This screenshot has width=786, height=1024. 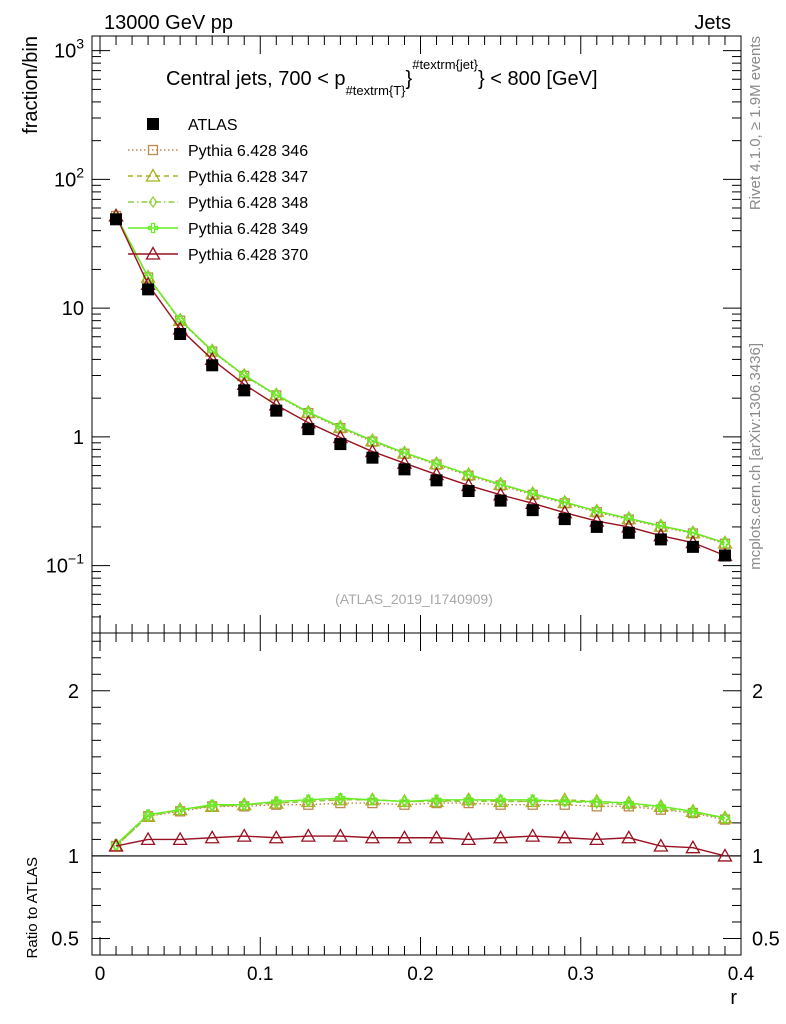 I want to click on legend-entry-pythia-6-428-346: Pythia 6.428 346, so click(x=218, y=151).